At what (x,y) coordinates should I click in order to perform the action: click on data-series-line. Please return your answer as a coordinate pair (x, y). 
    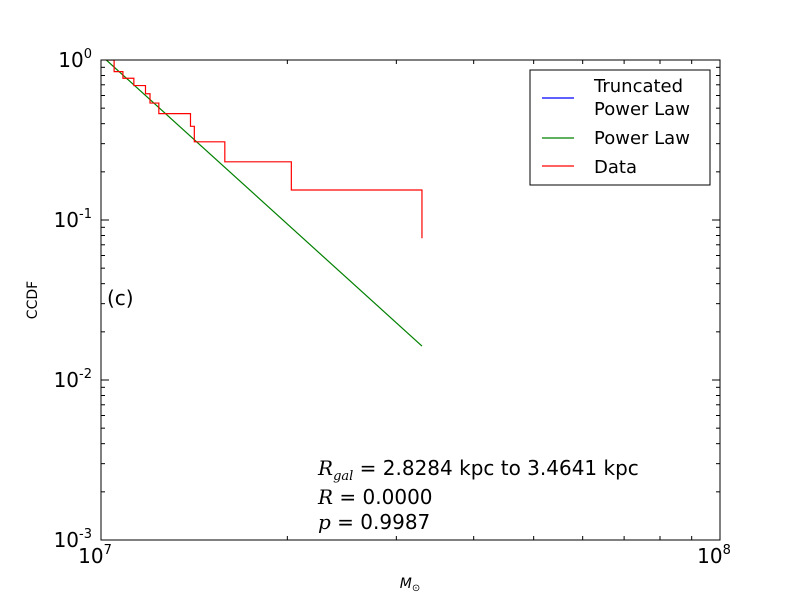
    Looking at the image, I should click on (264, 149).